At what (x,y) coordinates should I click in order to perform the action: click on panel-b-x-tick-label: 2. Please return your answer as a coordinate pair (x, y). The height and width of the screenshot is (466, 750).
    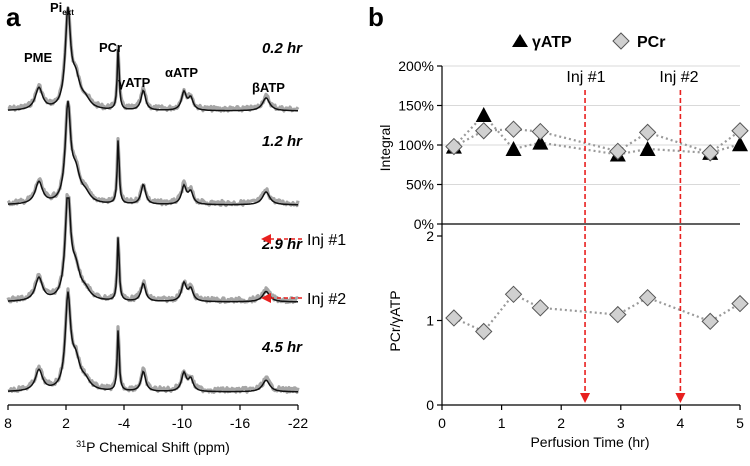
    Looking at the image, I should click on (561, 423).